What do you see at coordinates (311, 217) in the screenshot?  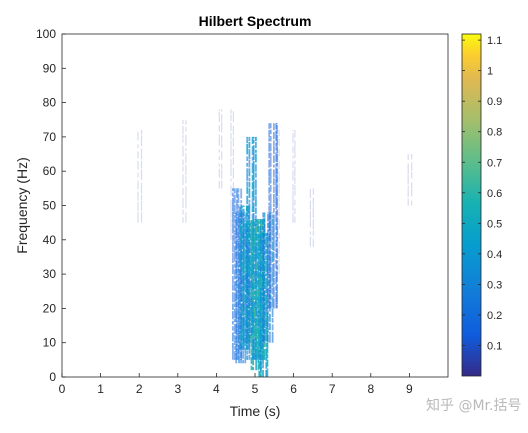 I see `spectrum-region` at bounding box center [311, 217].